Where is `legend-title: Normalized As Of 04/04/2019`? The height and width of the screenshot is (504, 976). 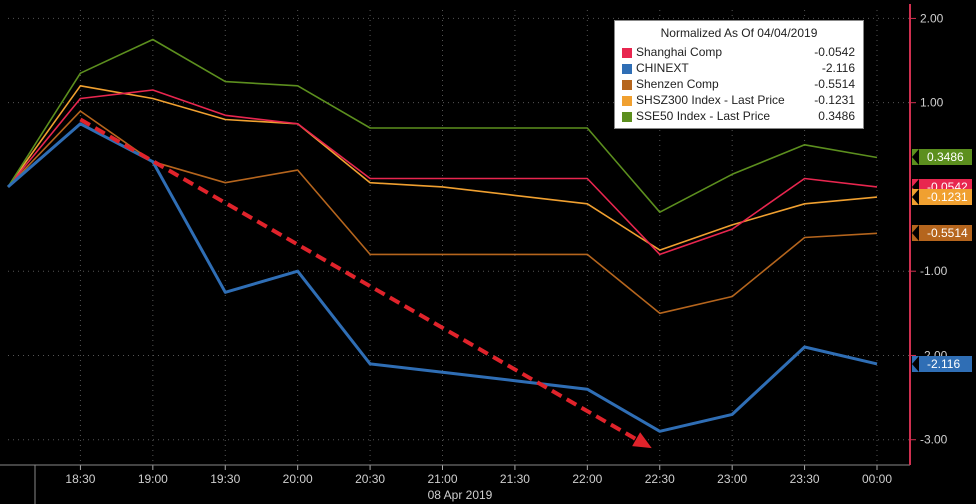 legend-title: Normalized As Of 04/04/2019 is located at coordinates (739, 33).